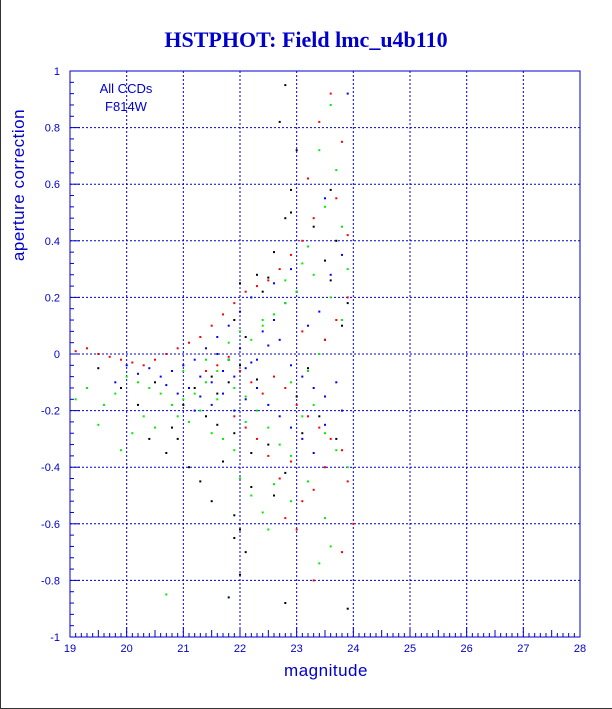 The height and width of the screenshot is (709, 612). I want to click on y-tick-label: 1, so click(57, 72).